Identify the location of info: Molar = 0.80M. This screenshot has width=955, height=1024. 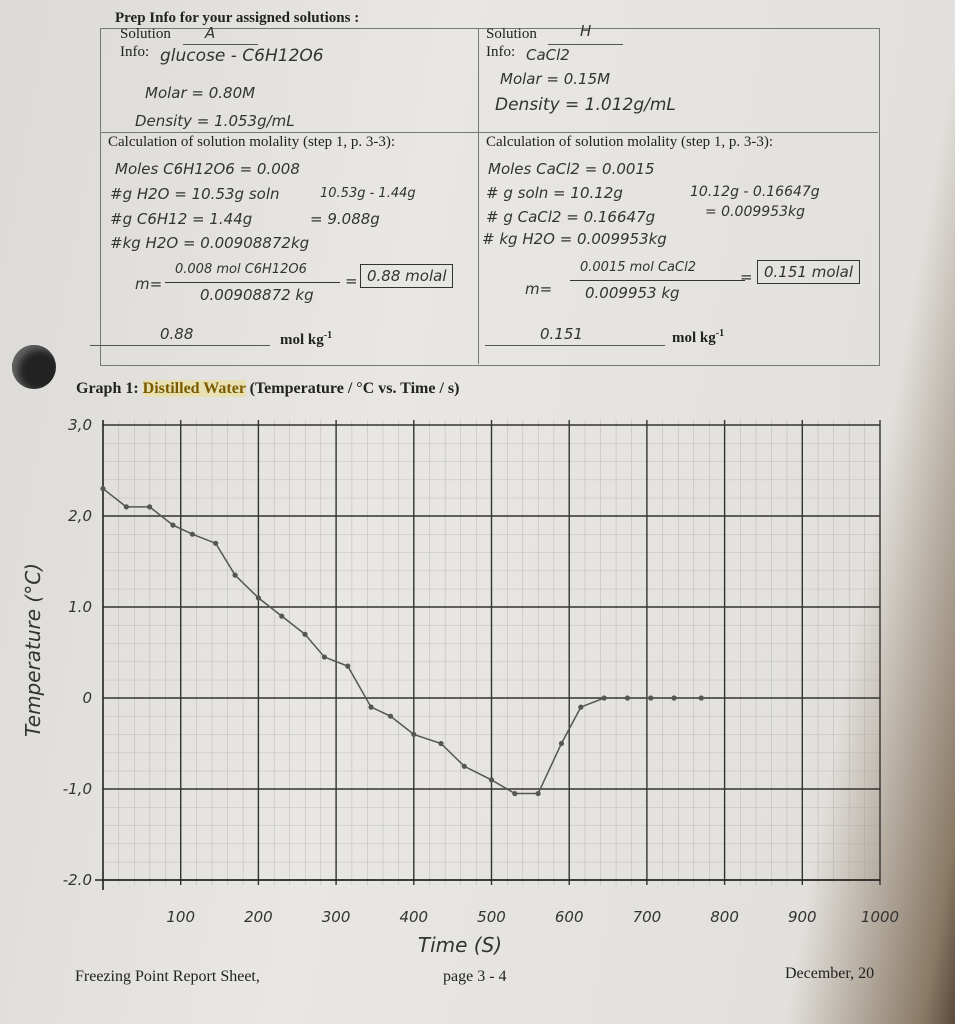
(200, 93).